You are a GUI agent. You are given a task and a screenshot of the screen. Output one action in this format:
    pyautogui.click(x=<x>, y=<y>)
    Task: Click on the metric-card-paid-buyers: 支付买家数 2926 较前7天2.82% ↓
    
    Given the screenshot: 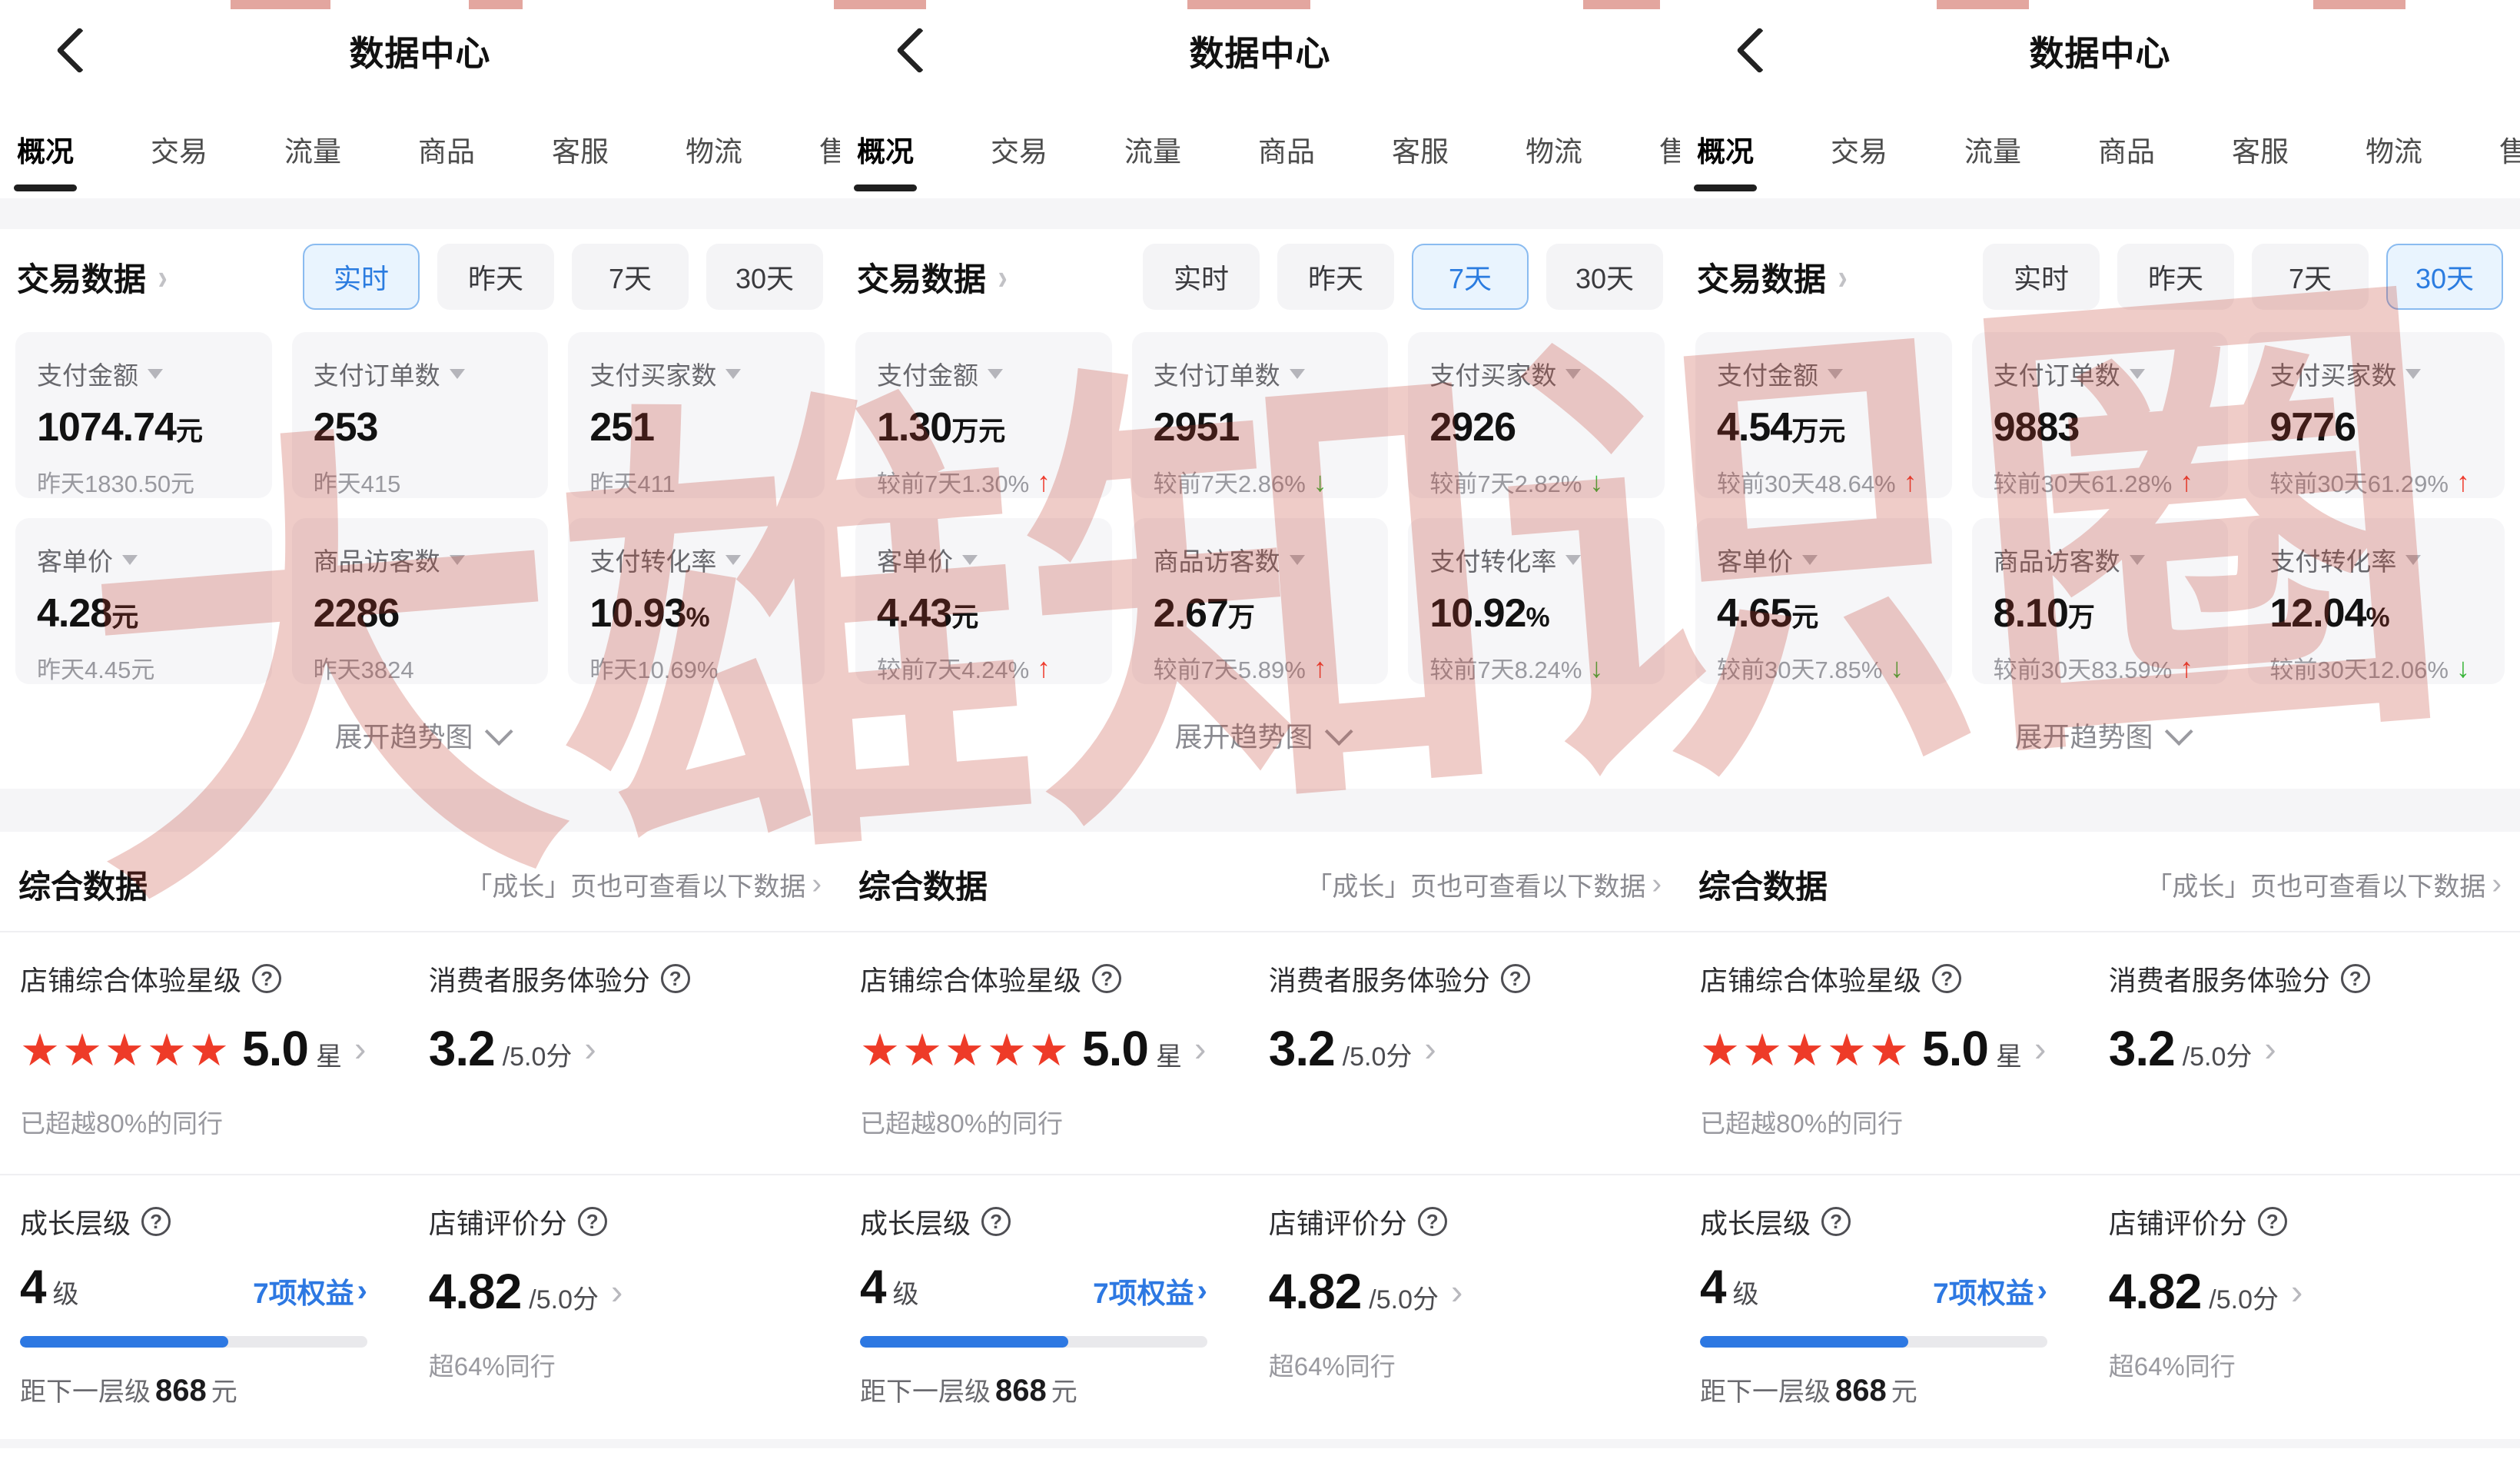 What is the action you would take?
    pyautogui.click(x=1537, y=415)
    